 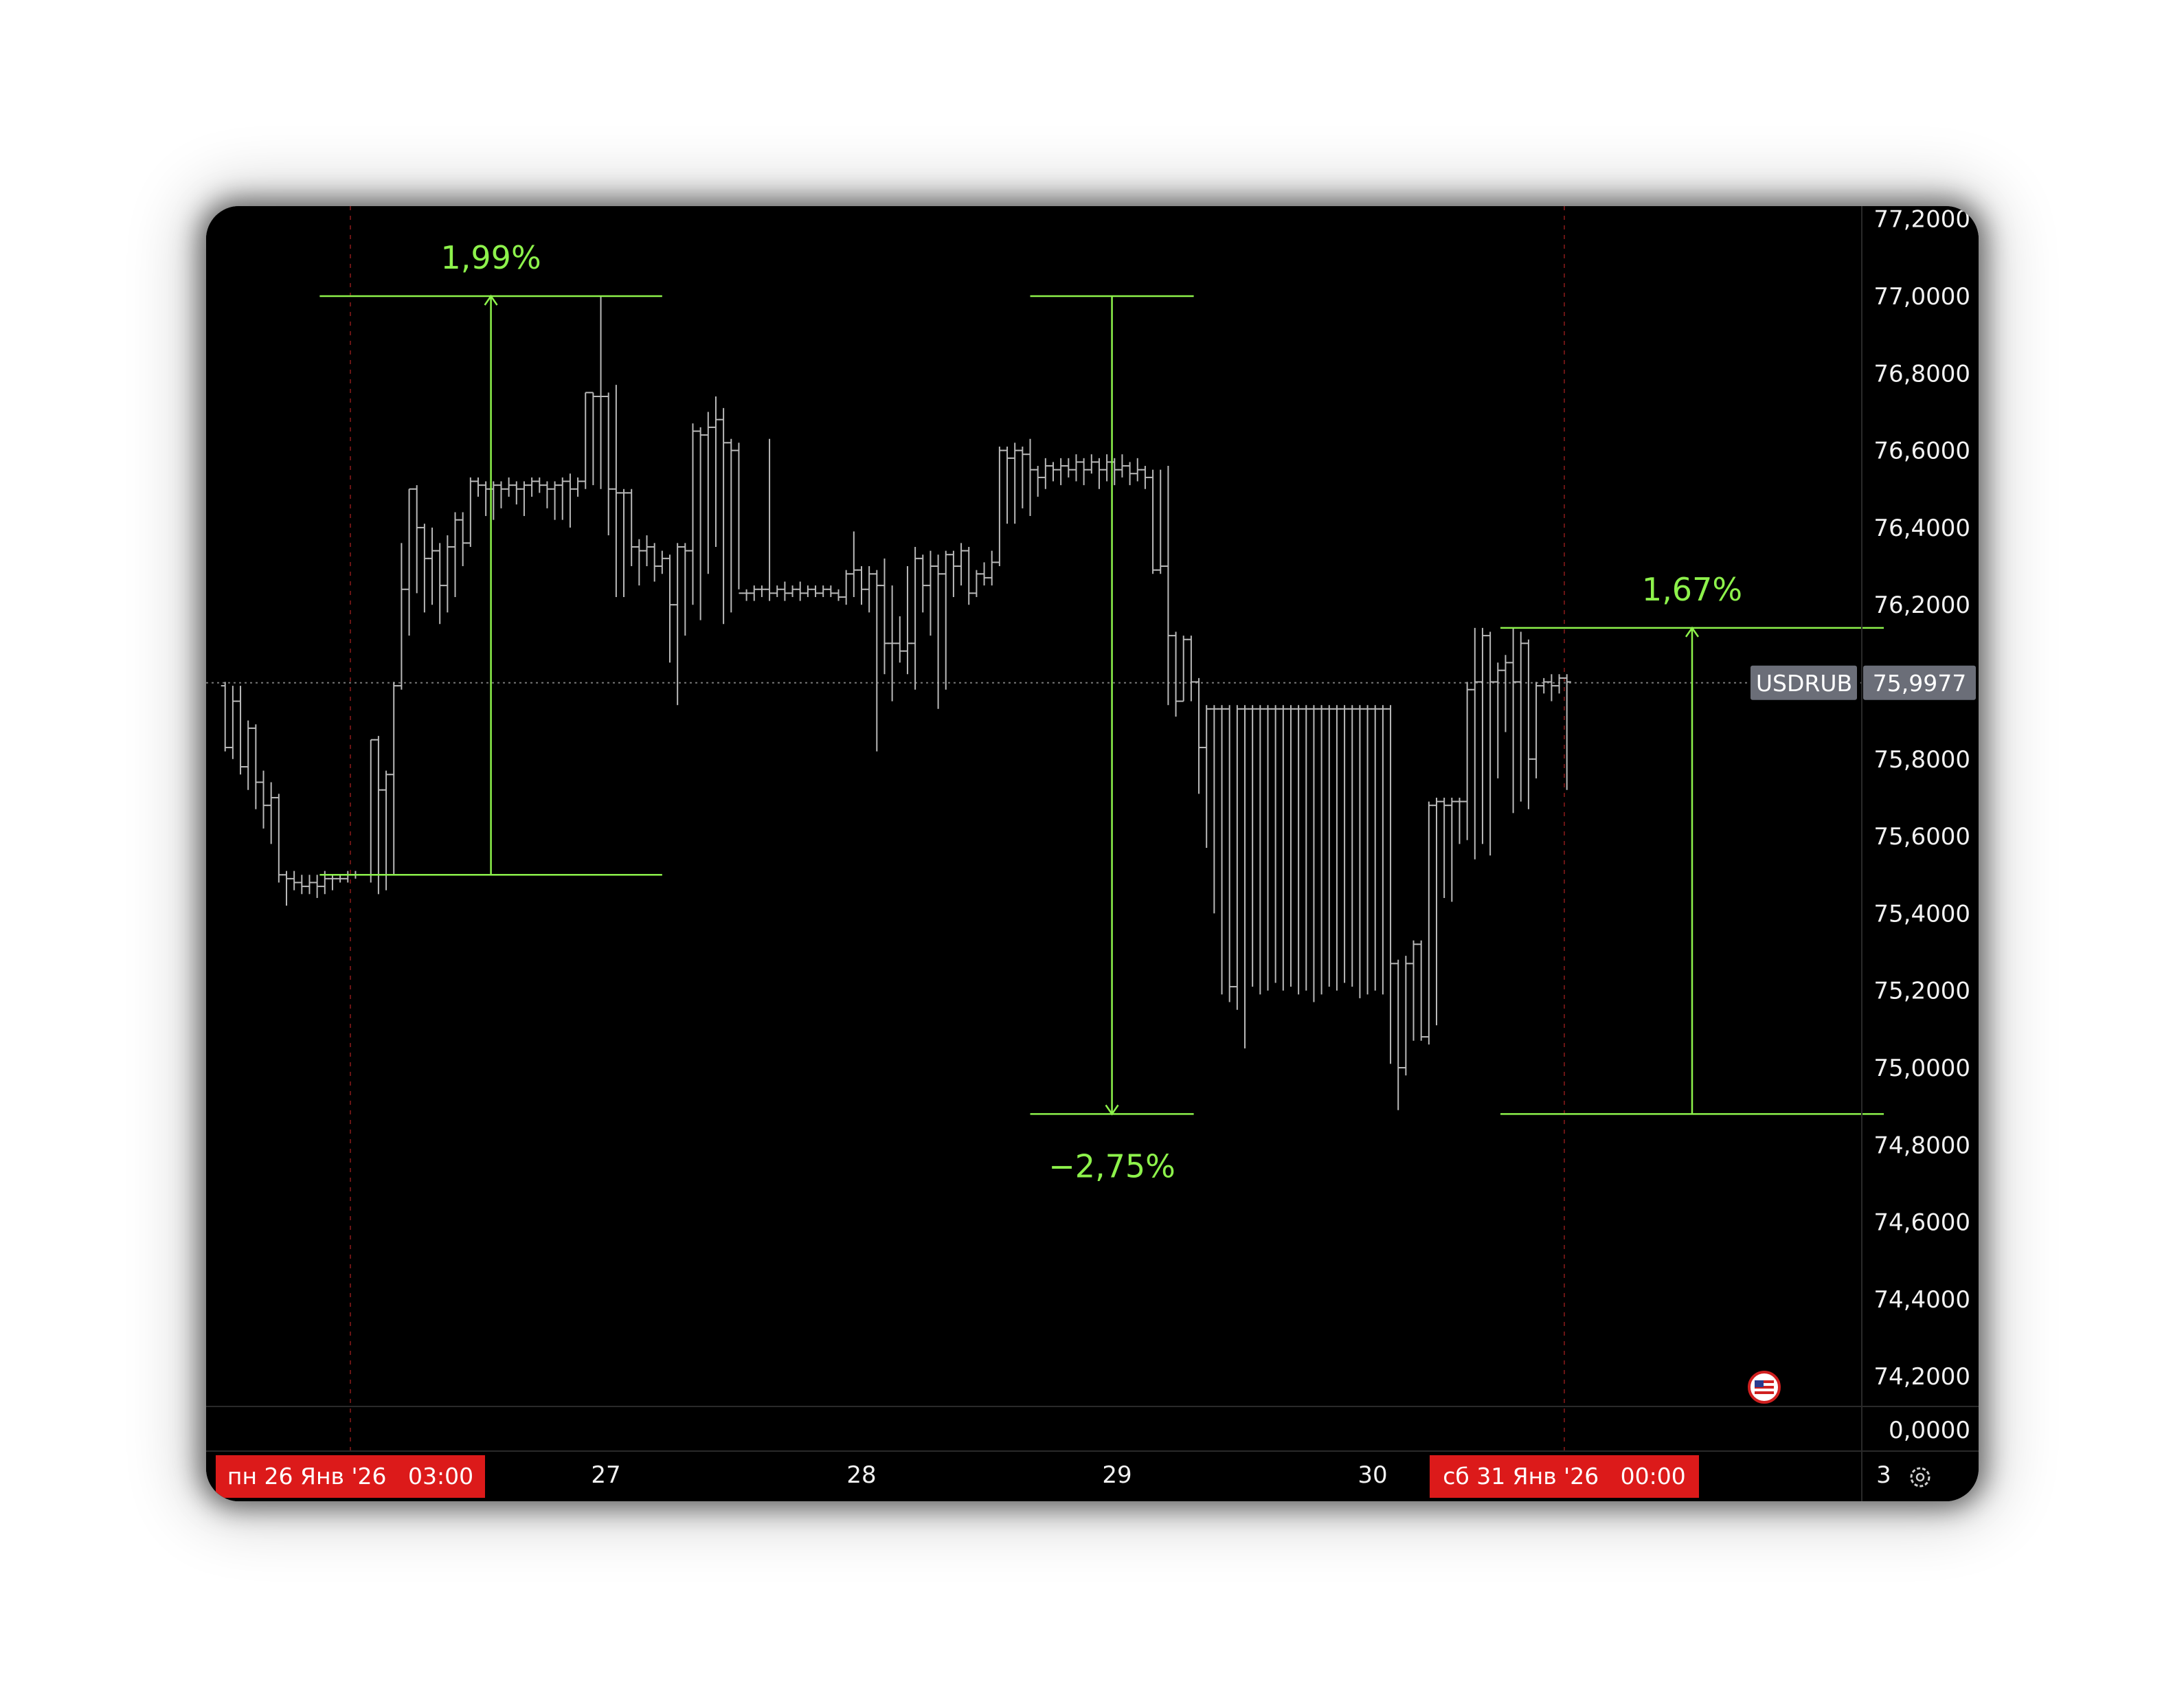 I want to click on y-tick-label: 74,6000, so click(x=1921, y=1223).